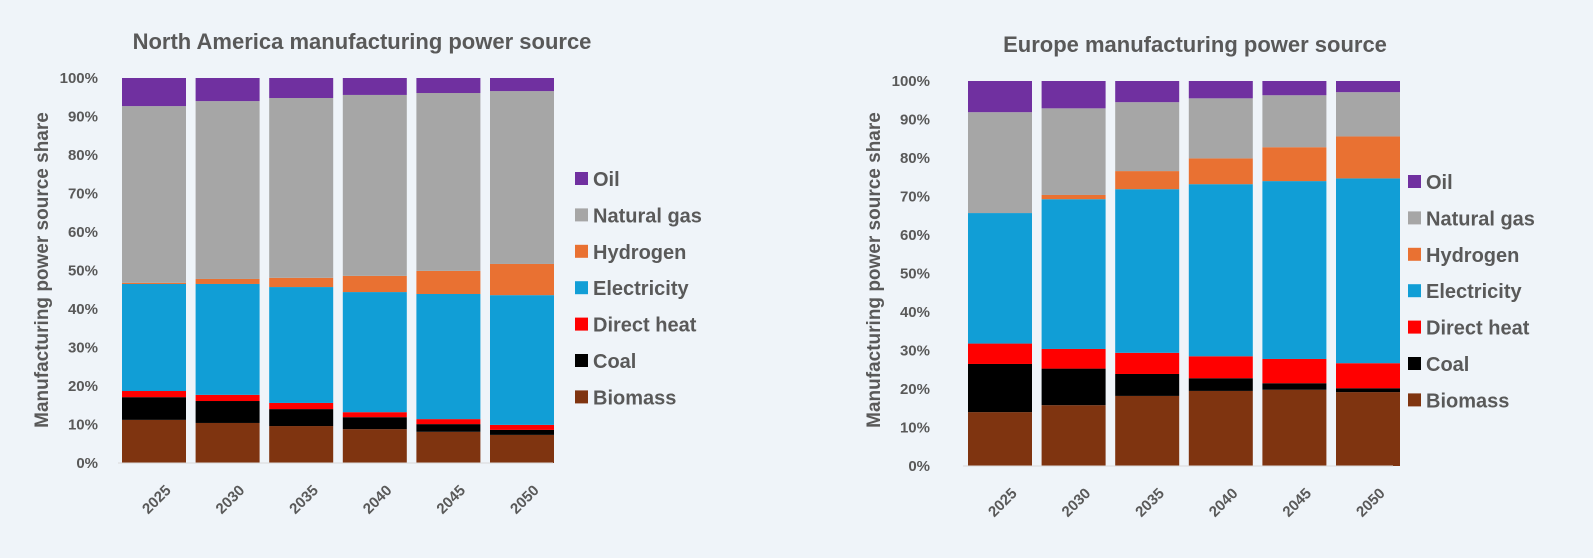  Describe the element at coordinates (83, 194) in the screenshot. I see `y-tick-label: 70%` at that location.